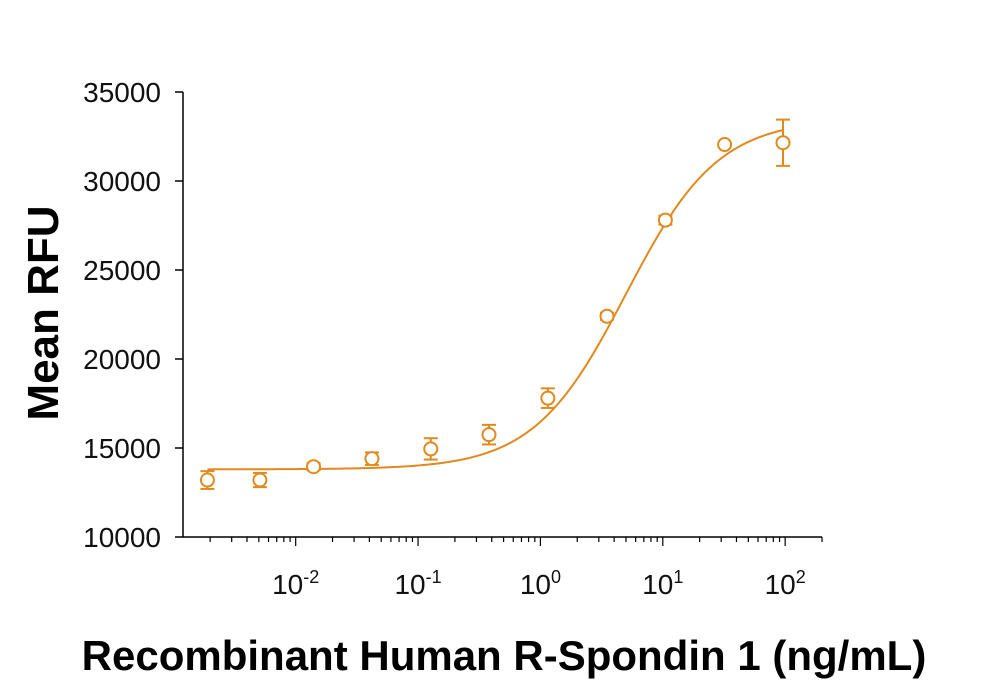 The image size is (1008, 686). I want to click on y-tick-label: 15000, so click(122, 448).